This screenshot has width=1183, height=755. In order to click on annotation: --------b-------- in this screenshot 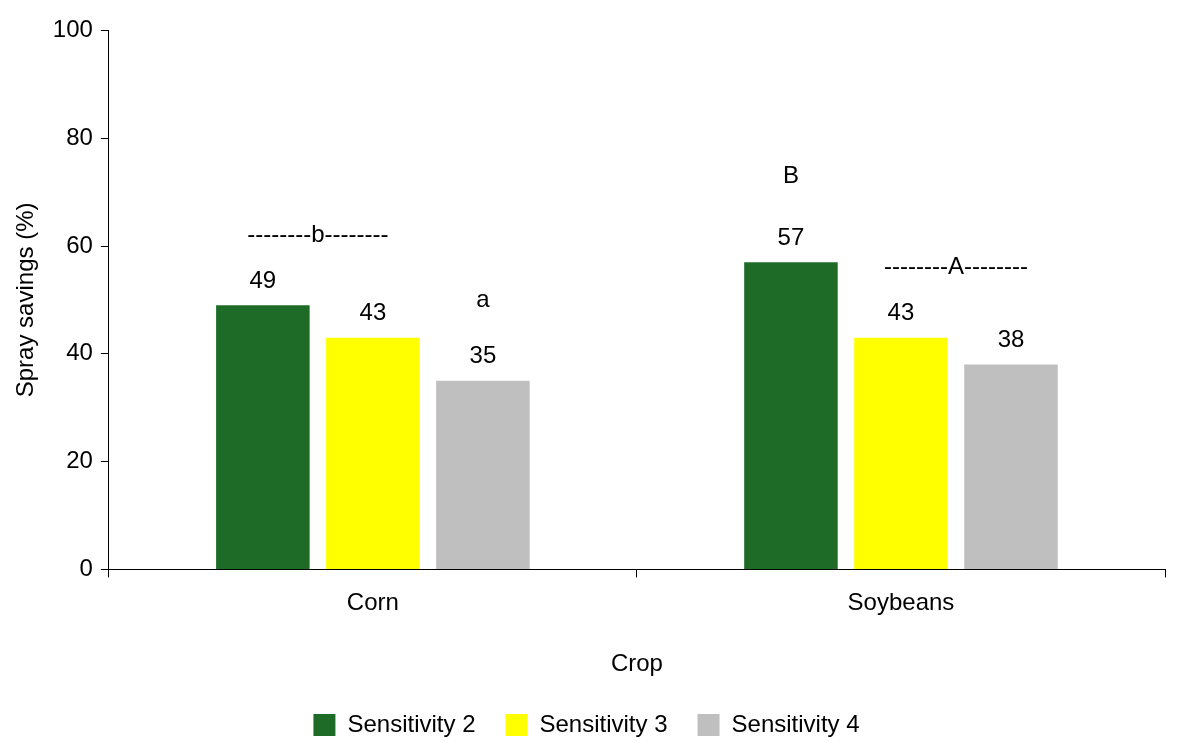, I will do `click(318, 233)`.